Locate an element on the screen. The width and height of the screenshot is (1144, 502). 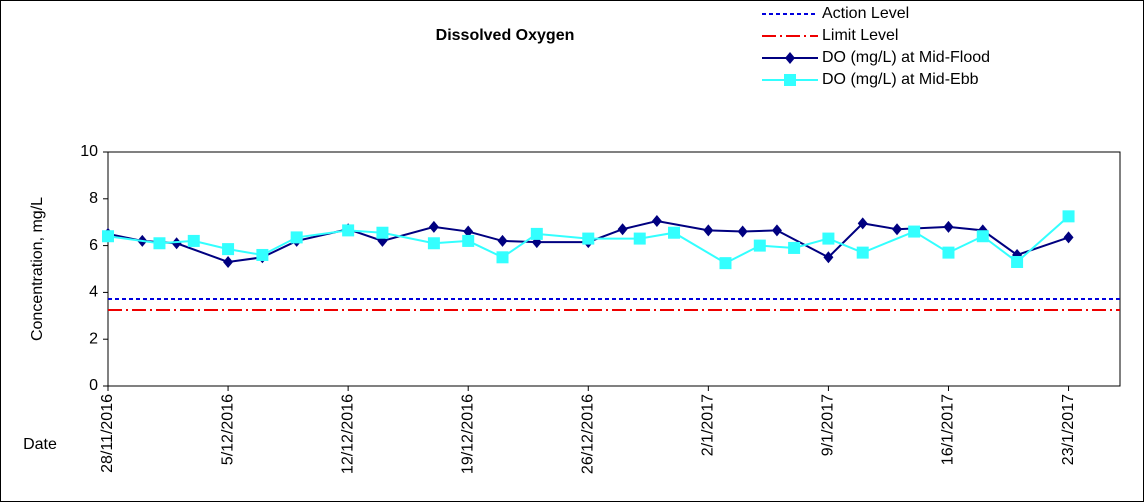
legend-label: Action Level is located at coordinates (865, 13).